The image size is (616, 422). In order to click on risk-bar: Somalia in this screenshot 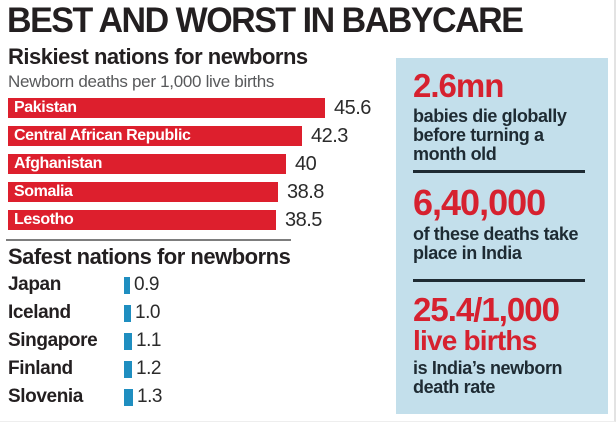, I will do `click(143, 192)`.